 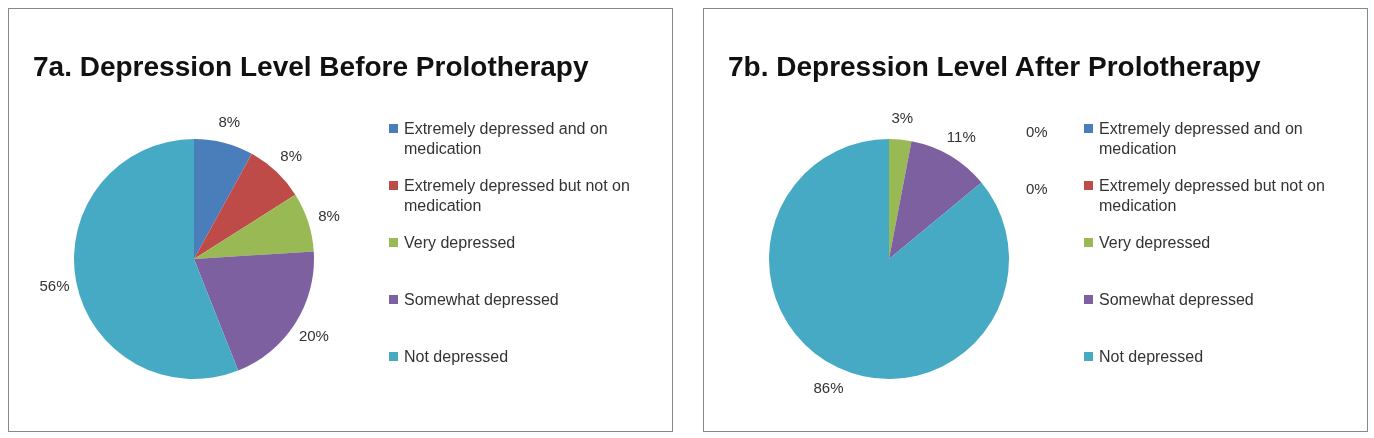 What do you see at coordinates (902, 118) in the screenshot?
I see `data-label: 3%` at bounding box center [902, 118].